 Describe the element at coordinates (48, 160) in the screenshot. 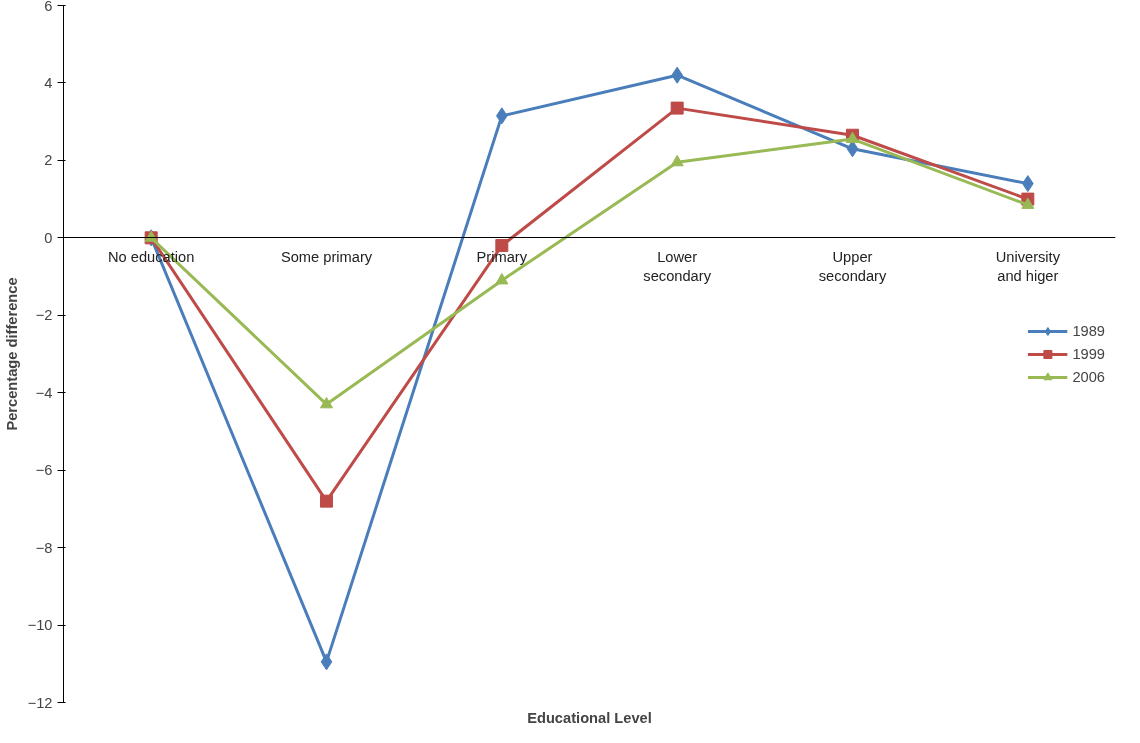

I see `y-tick-label: 2` at that location.